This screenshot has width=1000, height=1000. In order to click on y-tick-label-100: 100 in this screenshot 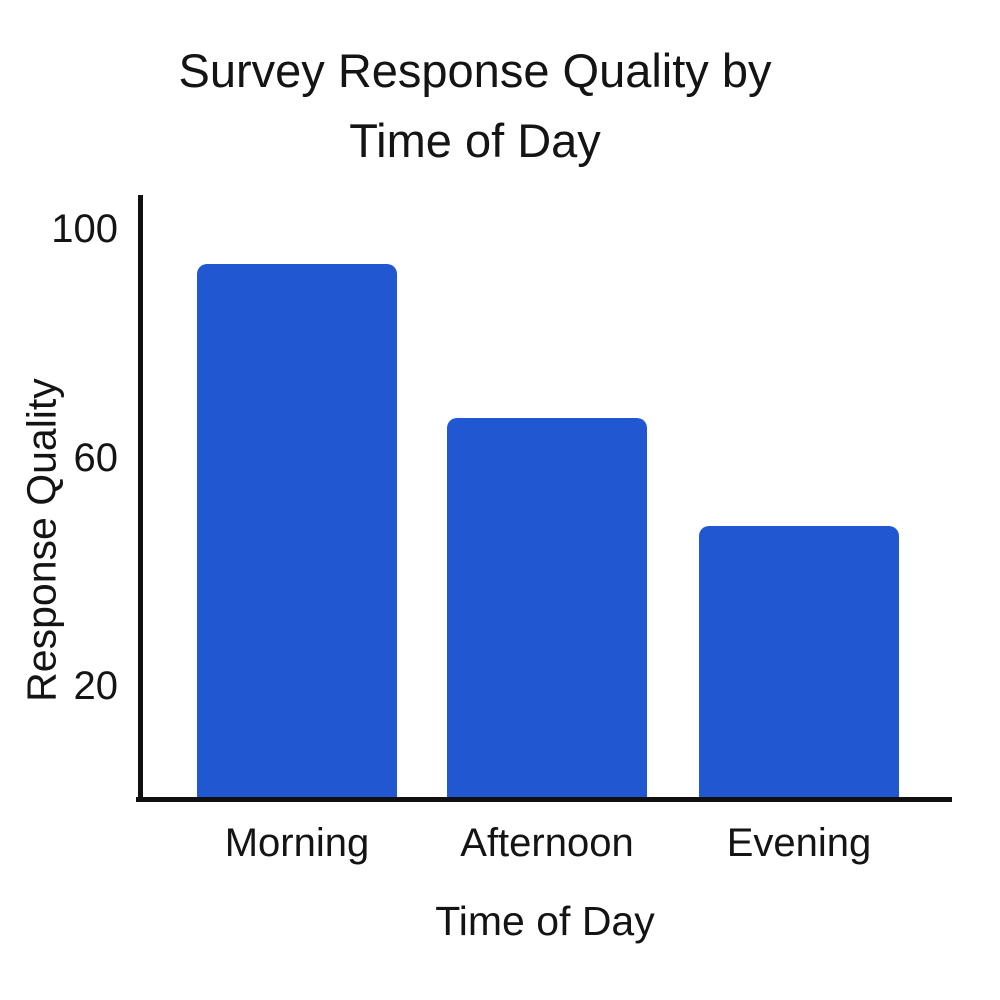, I will do `click(84, 229)`.